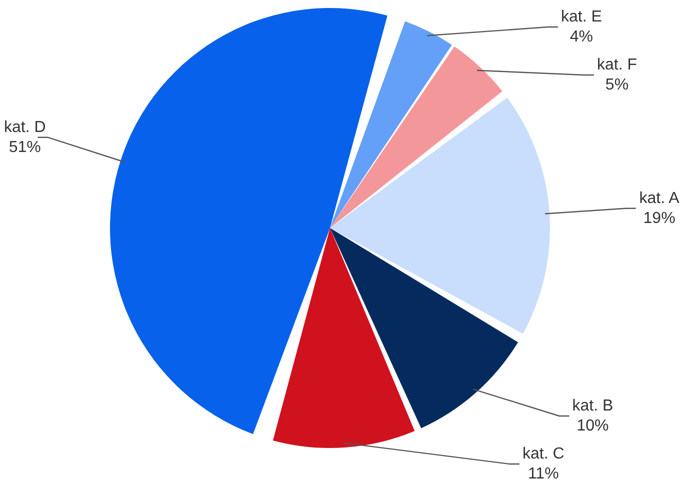  What do you see at coordinates (617, 85) in the screenshot?
I see `data-label: 5%` at bounding box center [617, 85].